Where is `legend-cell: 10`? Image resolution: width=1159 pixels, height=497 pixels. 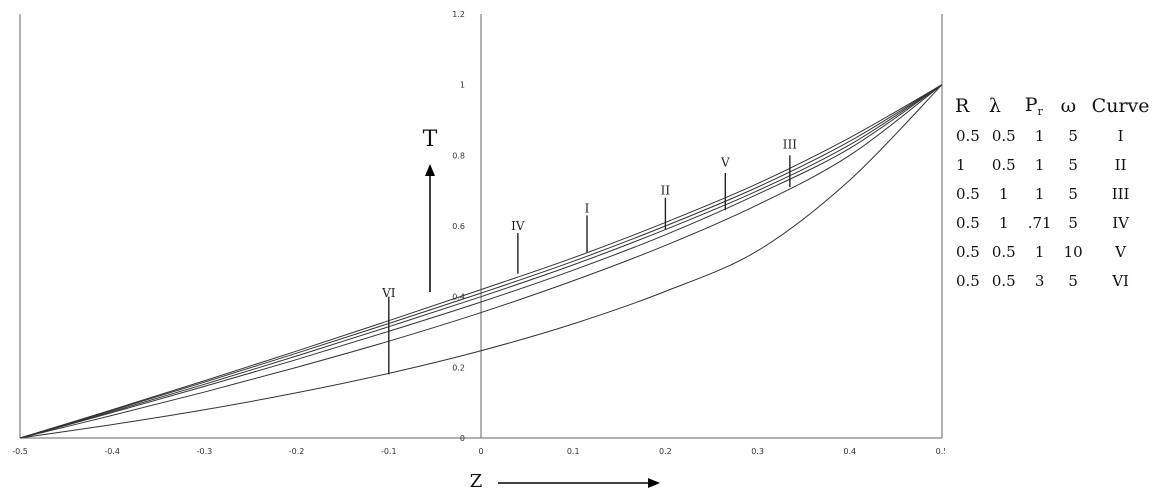 legend-cell: 10 is located at coordinates (1073, 252).